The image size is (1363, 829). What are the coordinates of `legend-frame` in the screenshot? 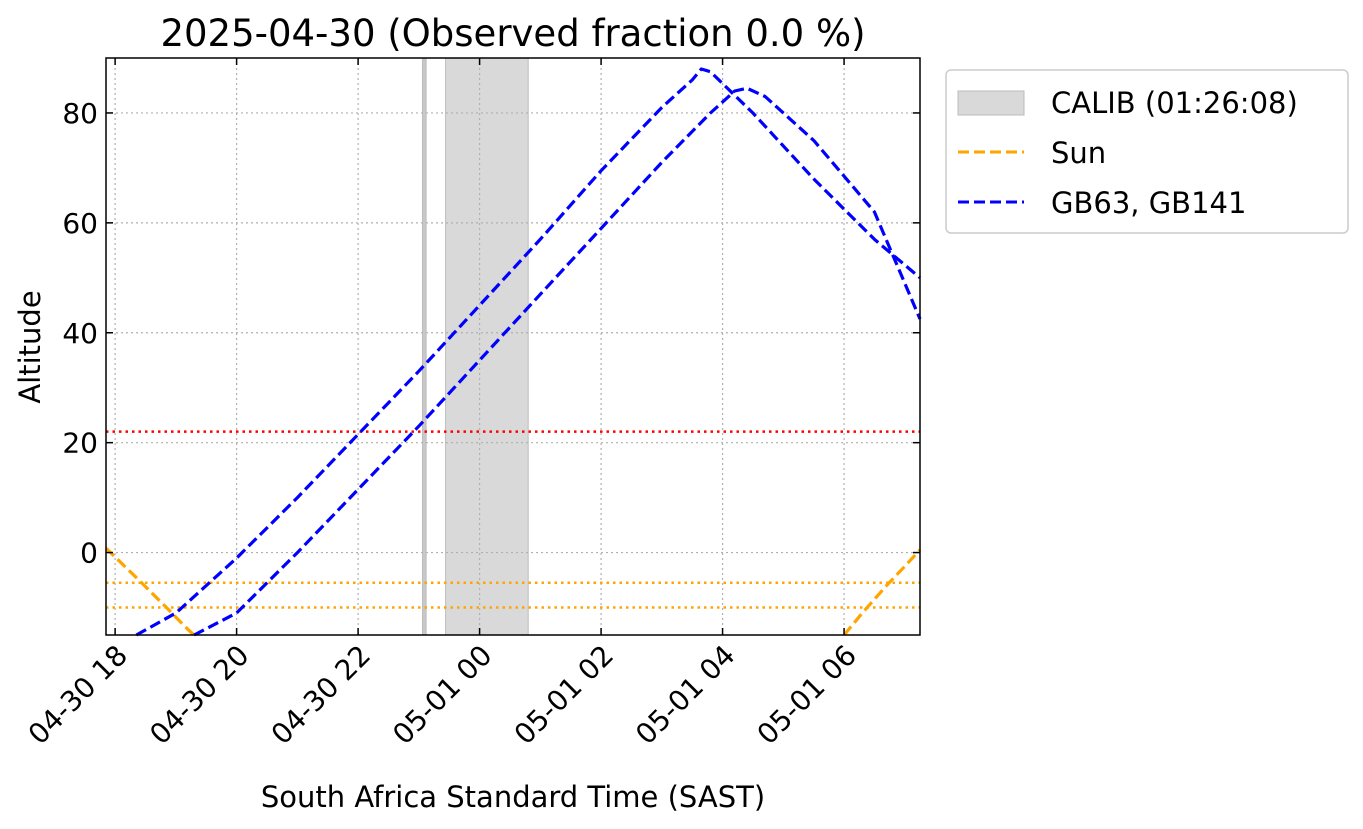 It's located at (1147, 151).